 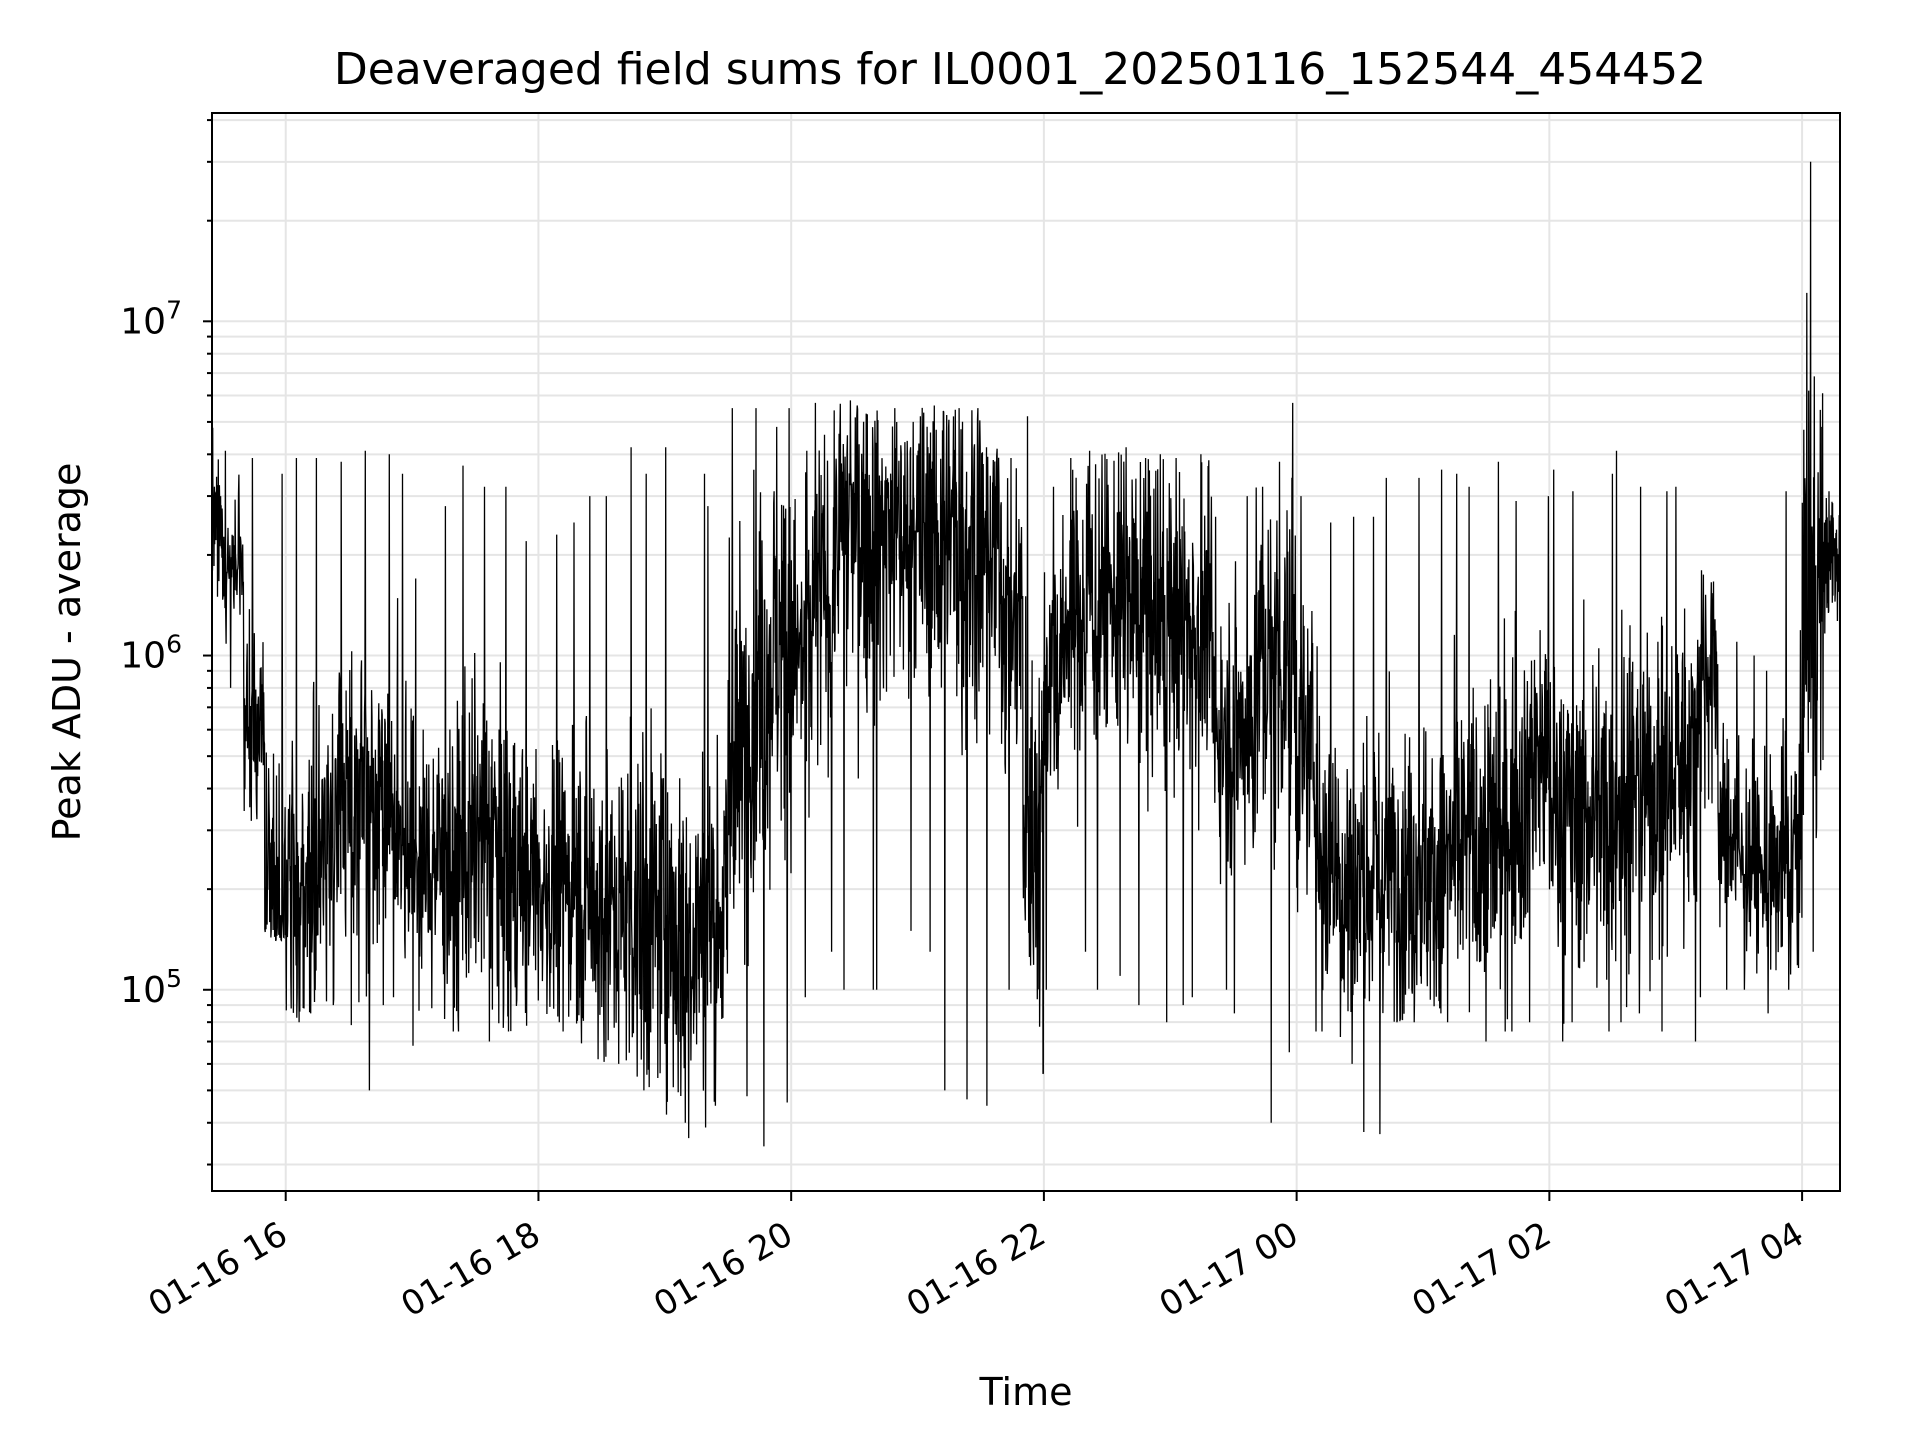 I want to click on y-axis-label: Peak ADU - average, so click(x=67, y=652).